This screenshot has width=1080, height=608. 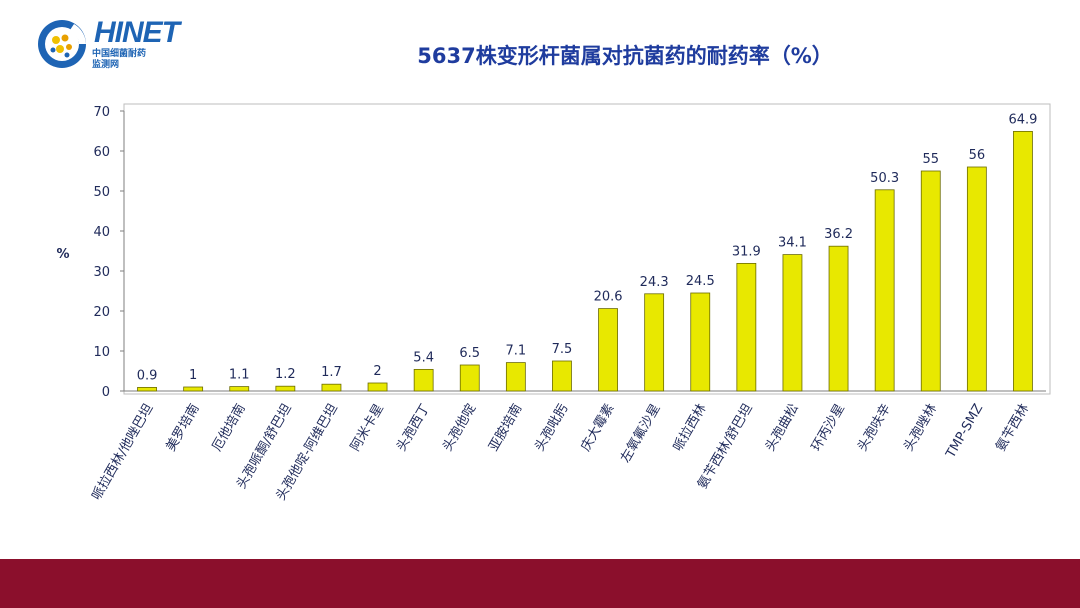 What do you see at coordinates (562, 349) in the screenshot?
I see `bar-value-label: 7.5` at bounding box center [562, 349].